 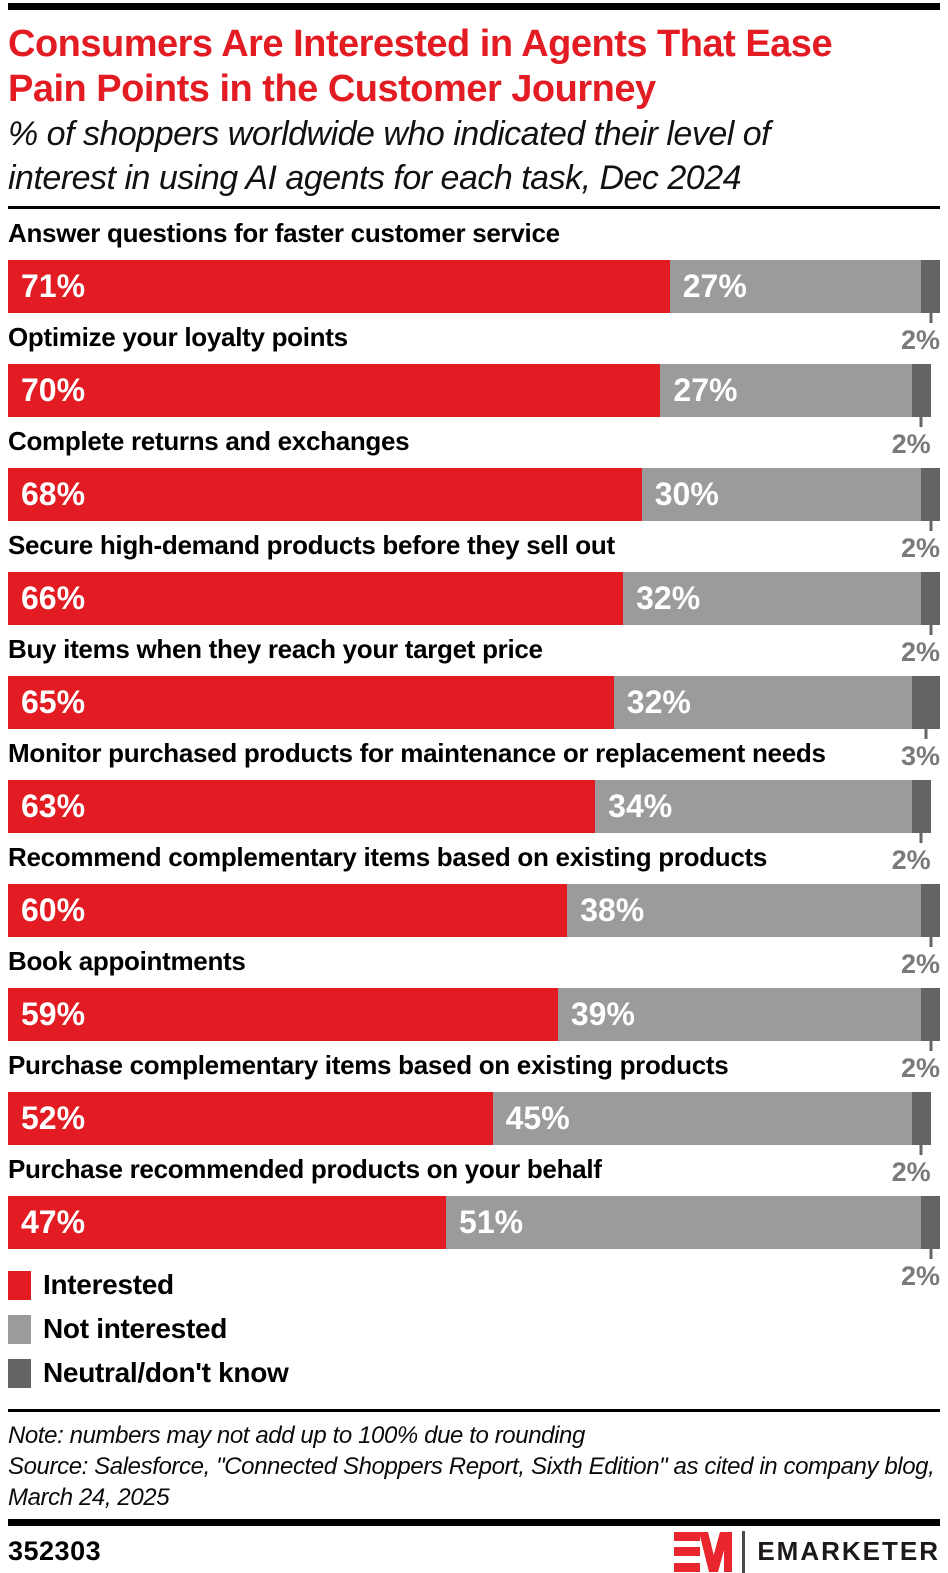 What do you see at coordinates (53, 1118) in the screenshot?
I see `segment-value-label: 52%` at bounding box center [53, 1118].